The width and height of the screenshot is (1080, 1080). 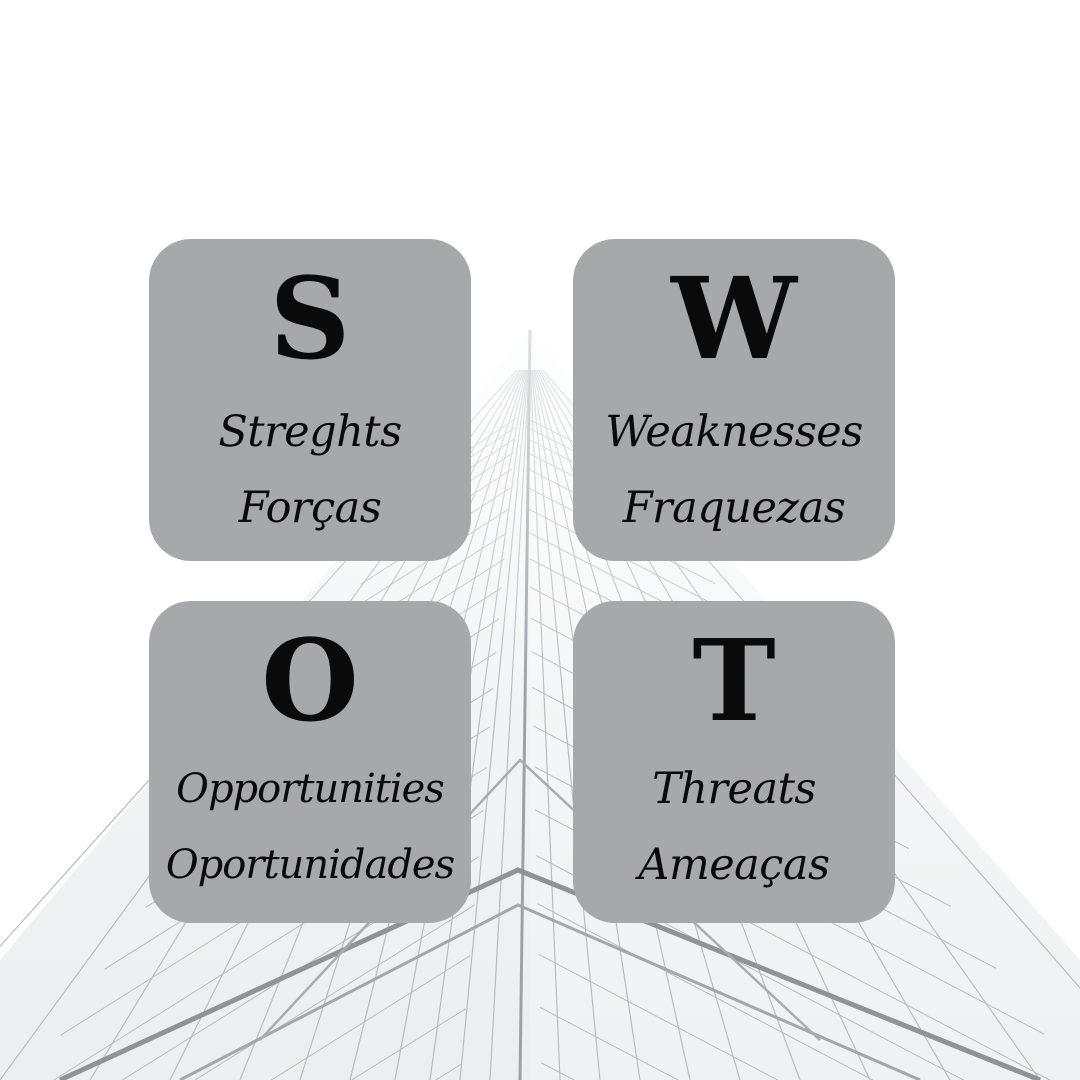 I want to click on weaknesses-letter: W, so click(x=734, y=319).